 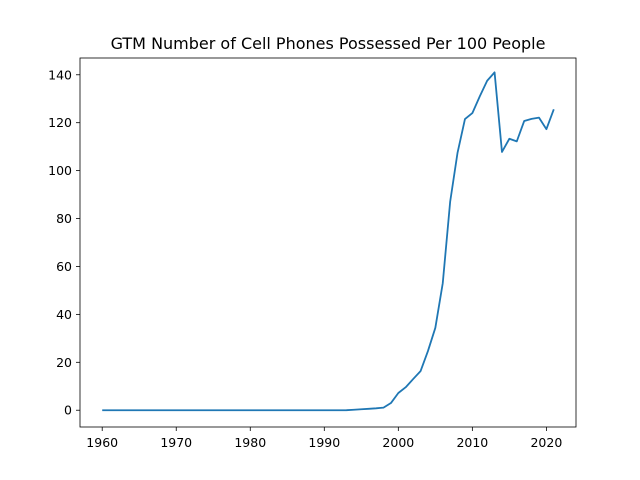 I want to click on x-tick-label: 2020, so click(x=546, y=442).